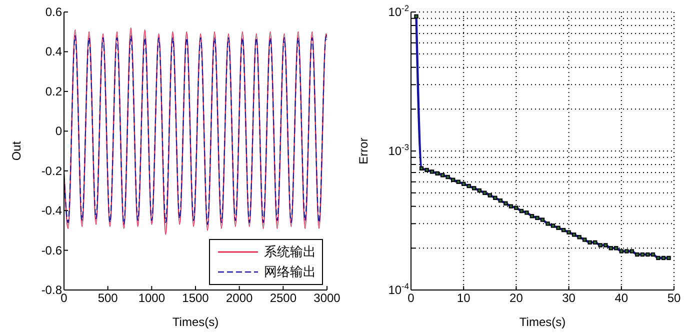  What do you see at coordinates (196, 298) in the screenshot?
I see `x-tick-label: 1500` at bounding box center [196, 298].